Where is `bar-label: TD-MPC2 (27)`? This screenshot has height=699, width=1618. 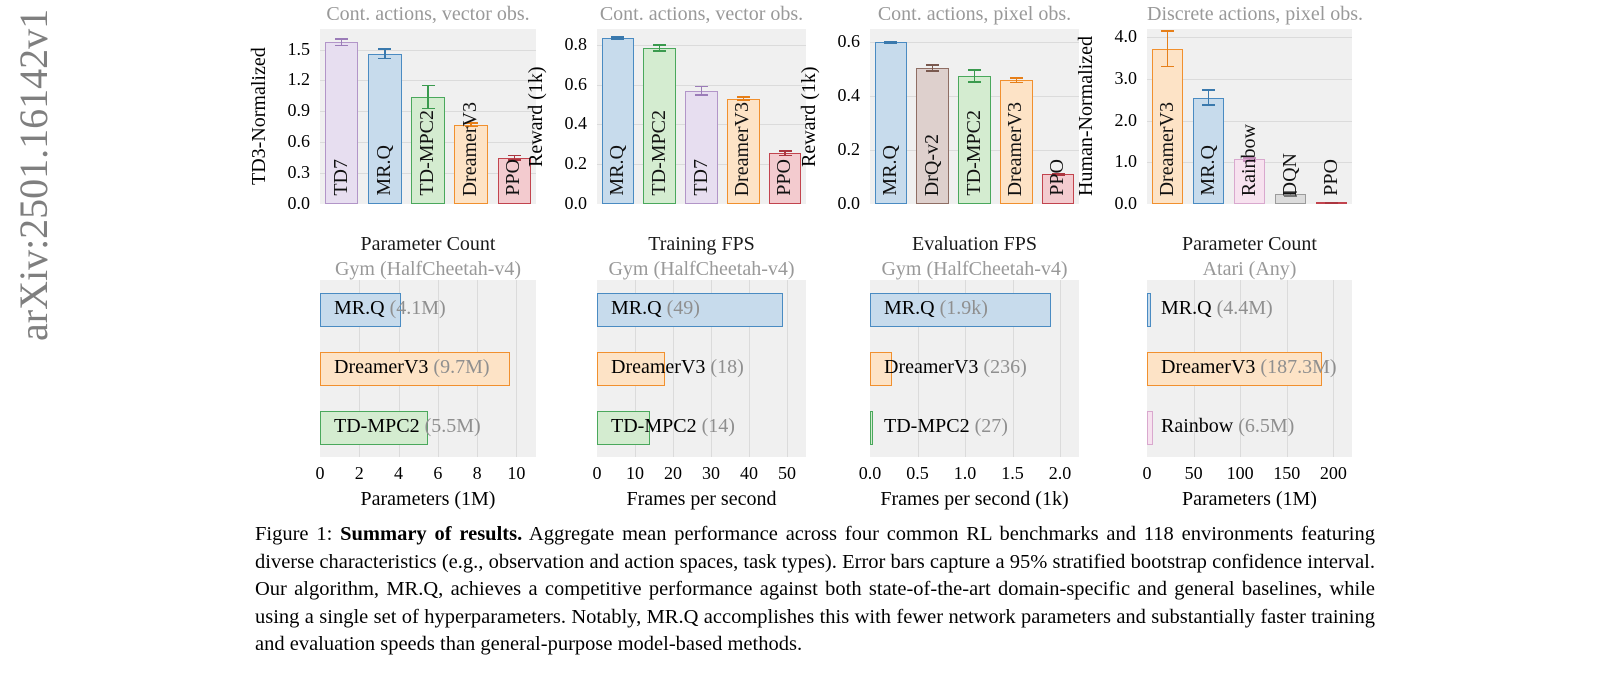
bar-label: TD-MPC2 (27) is located at coordinates (946, 426).